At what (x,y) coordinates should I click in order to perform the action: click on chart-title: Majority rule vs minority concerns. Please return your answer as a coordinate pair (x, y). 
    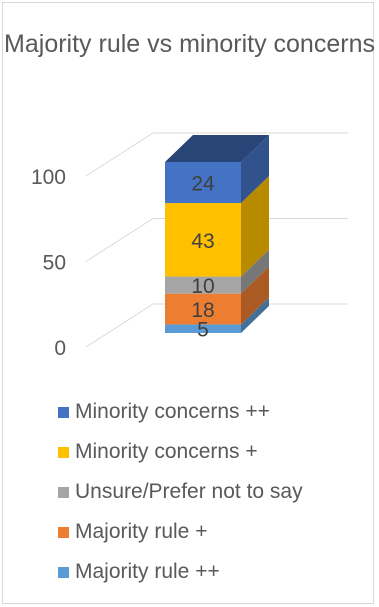
    Looking at the image, I should click on (189, 44).